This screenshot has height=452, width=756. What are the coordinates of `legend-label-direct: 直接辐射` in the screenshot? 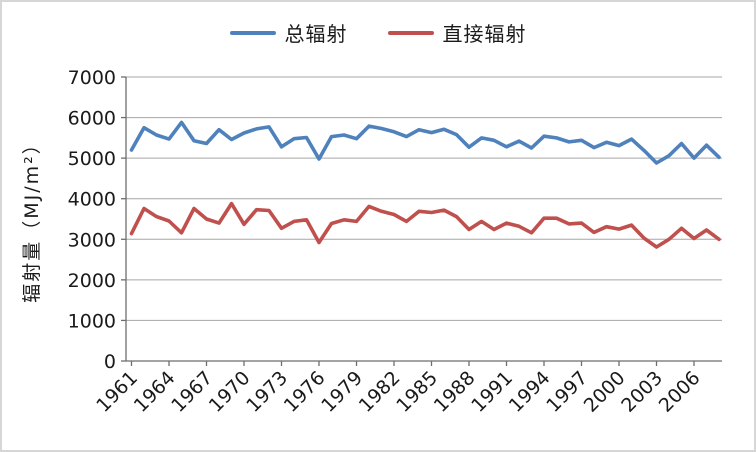 It's located at (484, 34).